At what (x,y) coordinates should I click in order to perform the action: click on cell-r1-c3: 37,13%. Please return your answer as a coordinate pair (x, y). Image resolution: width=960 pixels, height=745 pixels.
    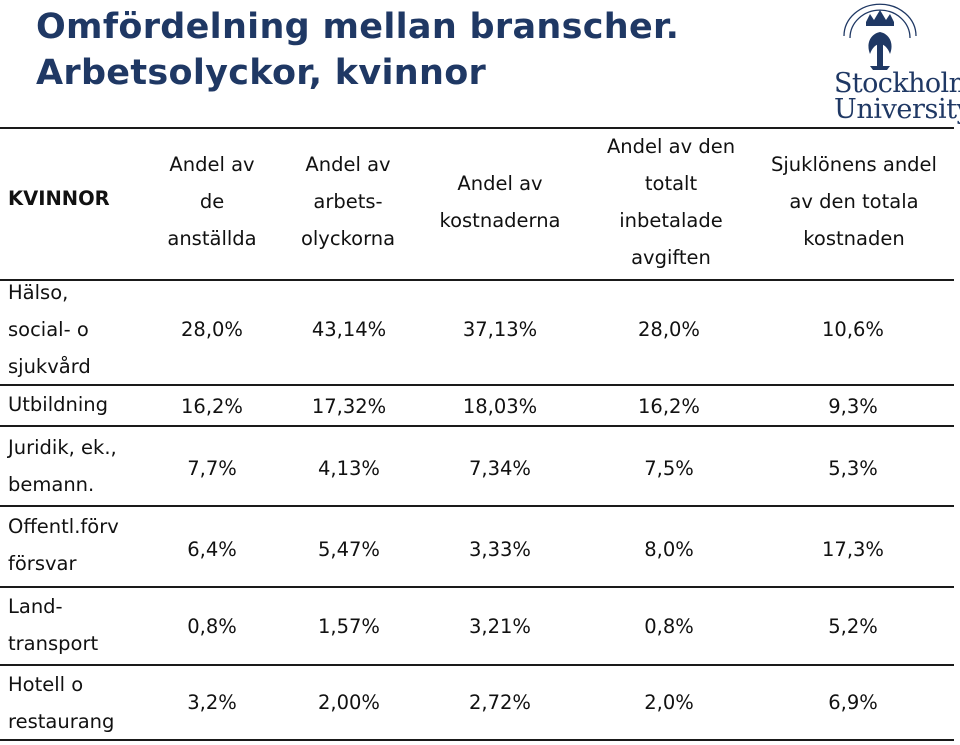
    Looking at the image, I should click on (500, 329).